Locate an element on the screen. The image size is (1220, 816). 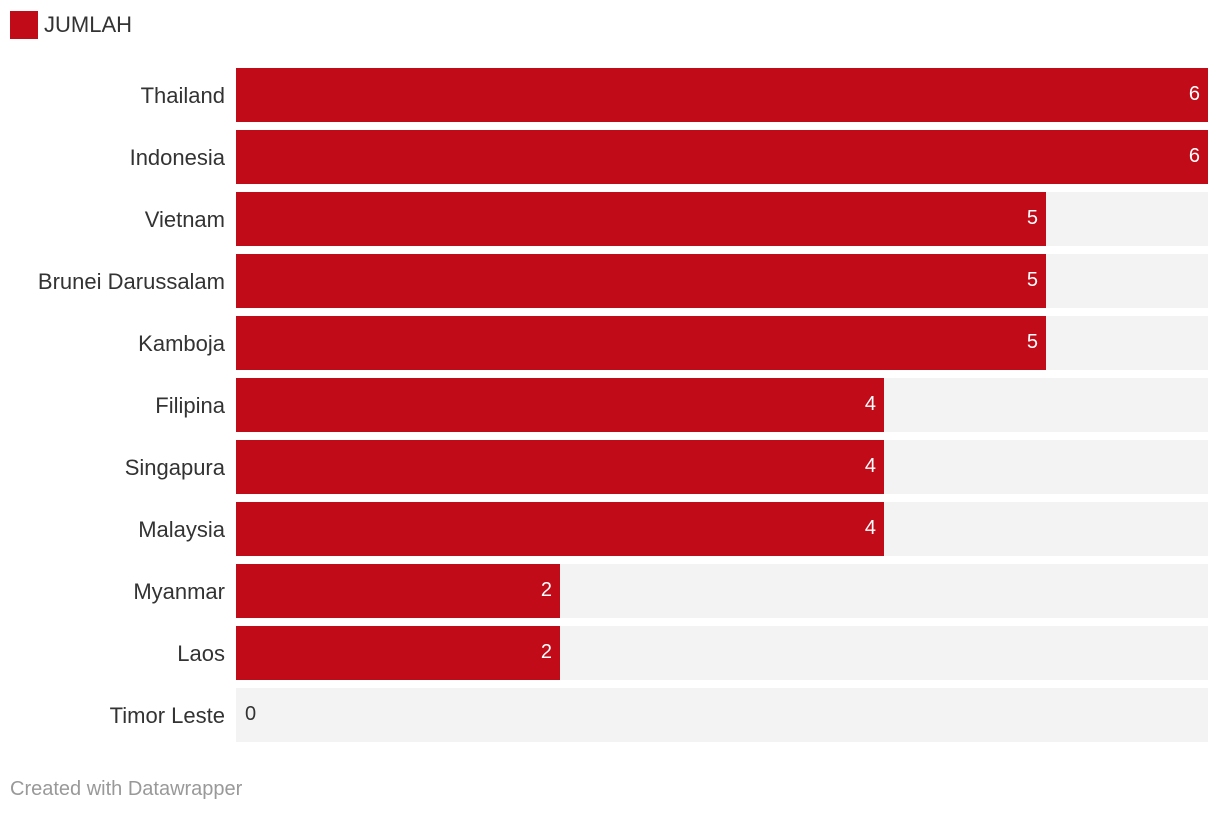
legend-label: JUMLAH is located at coordinates (88, 24).